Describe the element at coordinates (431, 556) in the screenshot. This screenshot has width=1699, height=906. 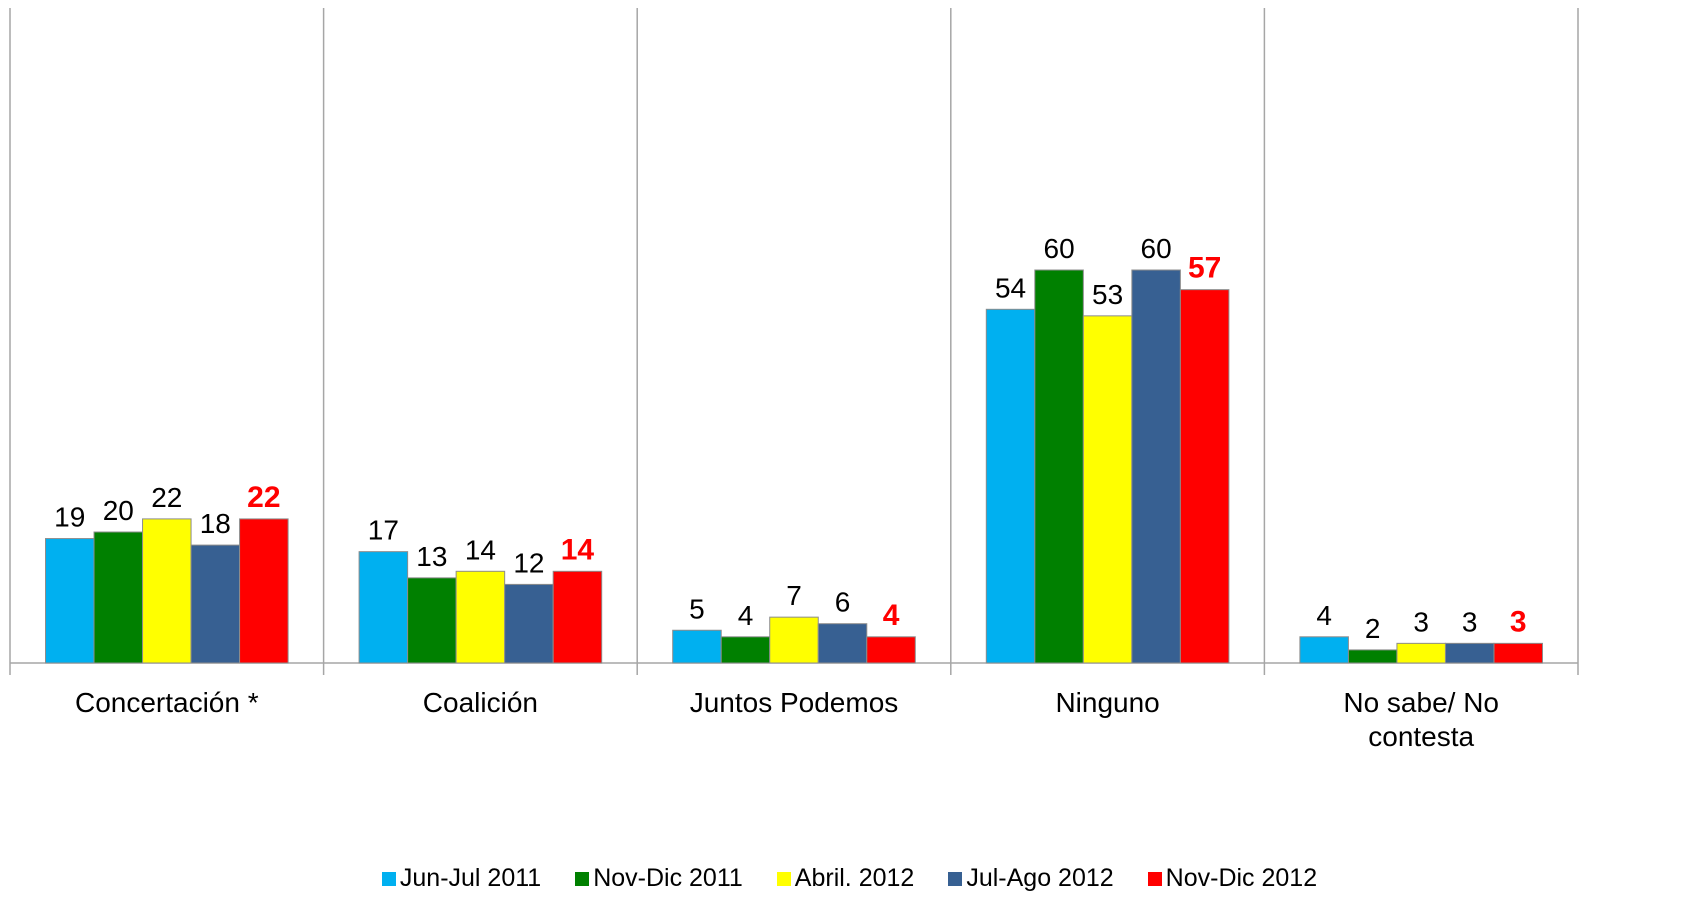
I see `data-label: 13` at that location.